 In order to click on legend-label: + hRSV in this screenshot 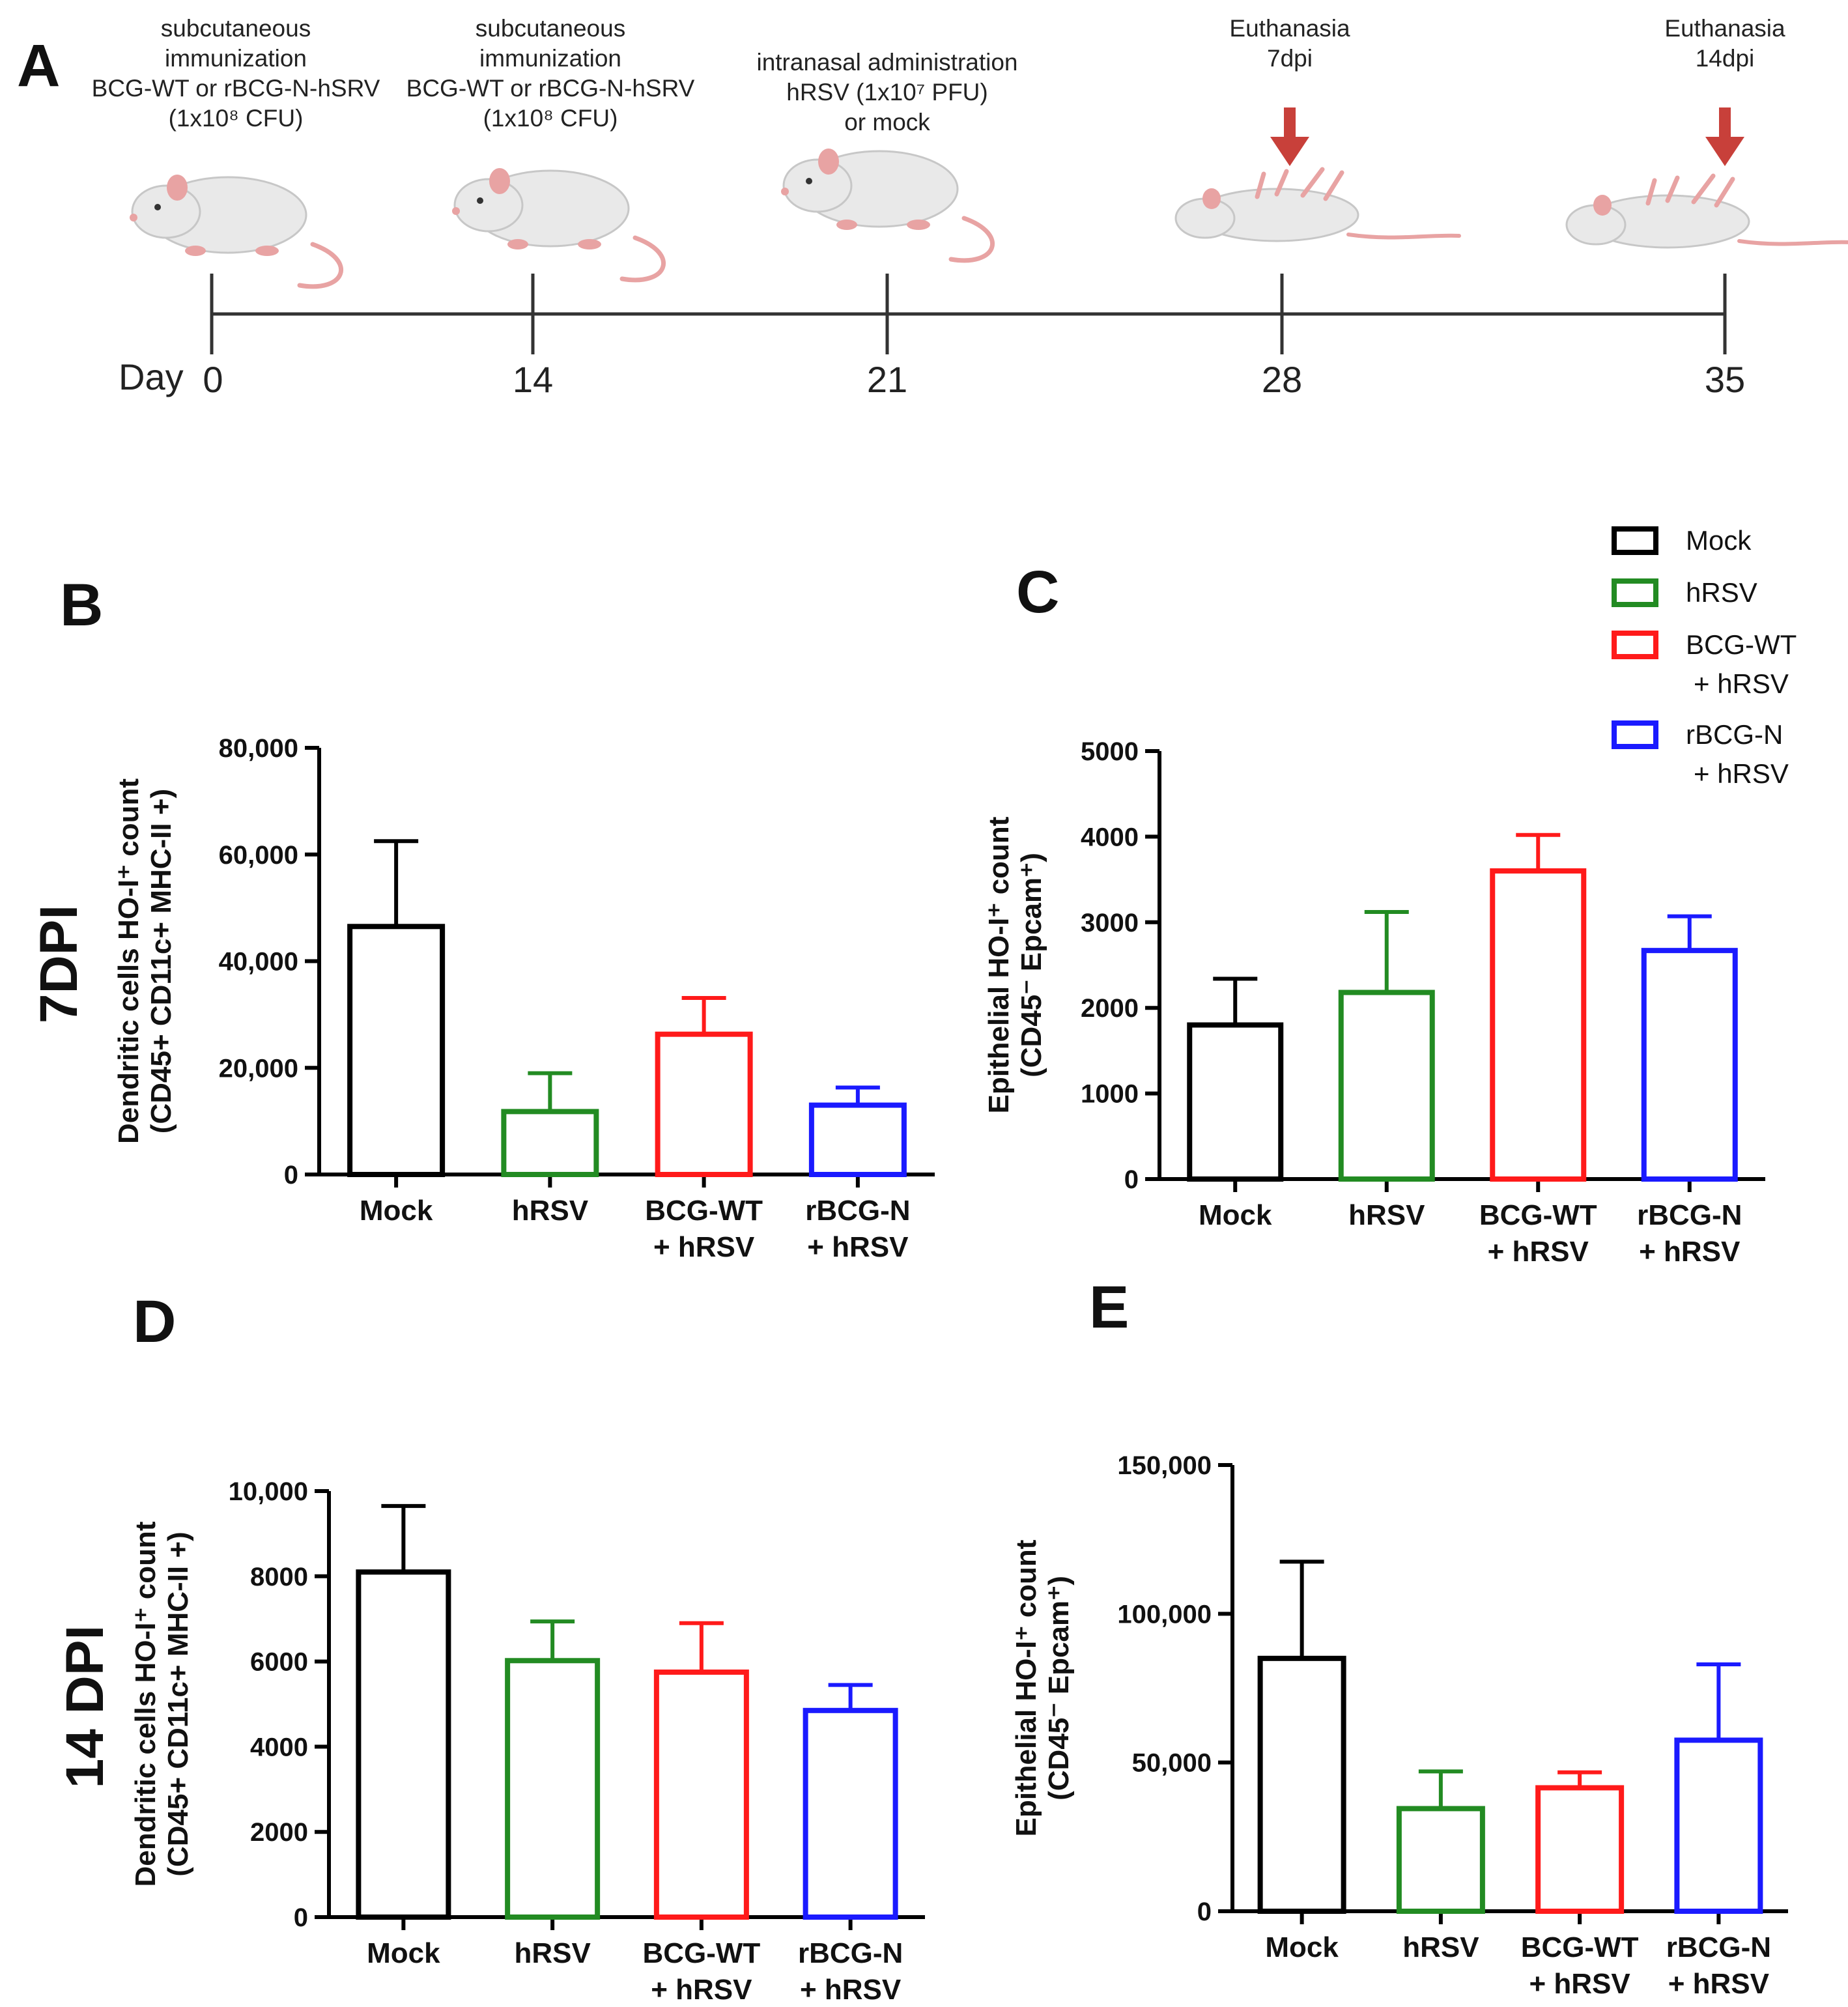, I will do `click(1741, 683)`.